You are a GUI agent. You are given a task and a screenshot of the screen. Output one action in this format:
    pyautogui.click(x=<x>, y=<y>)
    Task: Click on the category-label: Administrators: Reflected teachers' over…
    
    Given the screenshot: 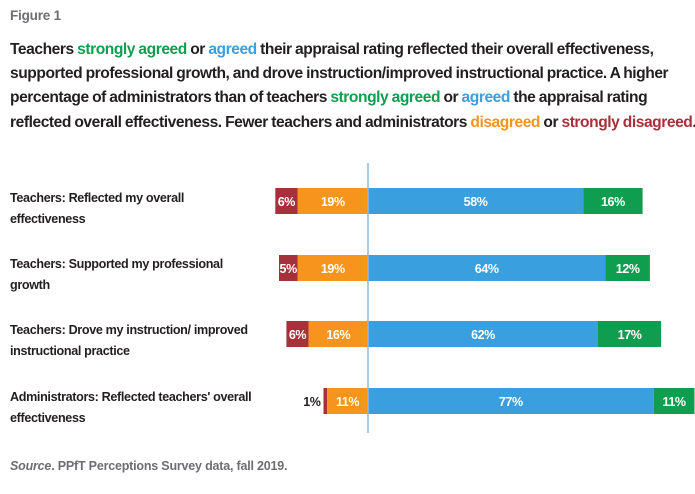 What is the action you would take?
    pyautogui.click(x=131, y=407)
    